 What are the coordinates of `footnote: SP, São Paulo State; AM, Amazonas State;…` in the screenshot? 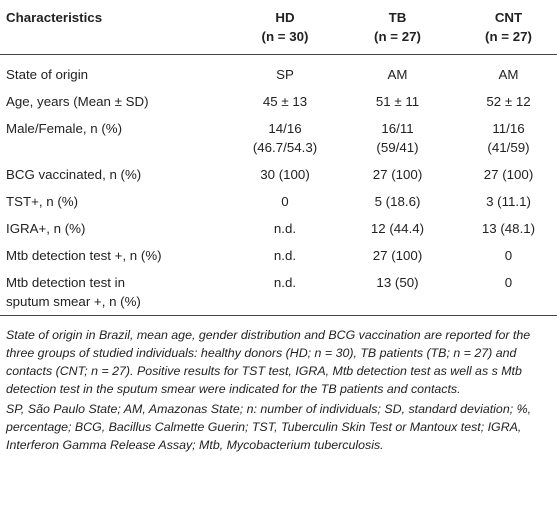 It's located at (269, 427).